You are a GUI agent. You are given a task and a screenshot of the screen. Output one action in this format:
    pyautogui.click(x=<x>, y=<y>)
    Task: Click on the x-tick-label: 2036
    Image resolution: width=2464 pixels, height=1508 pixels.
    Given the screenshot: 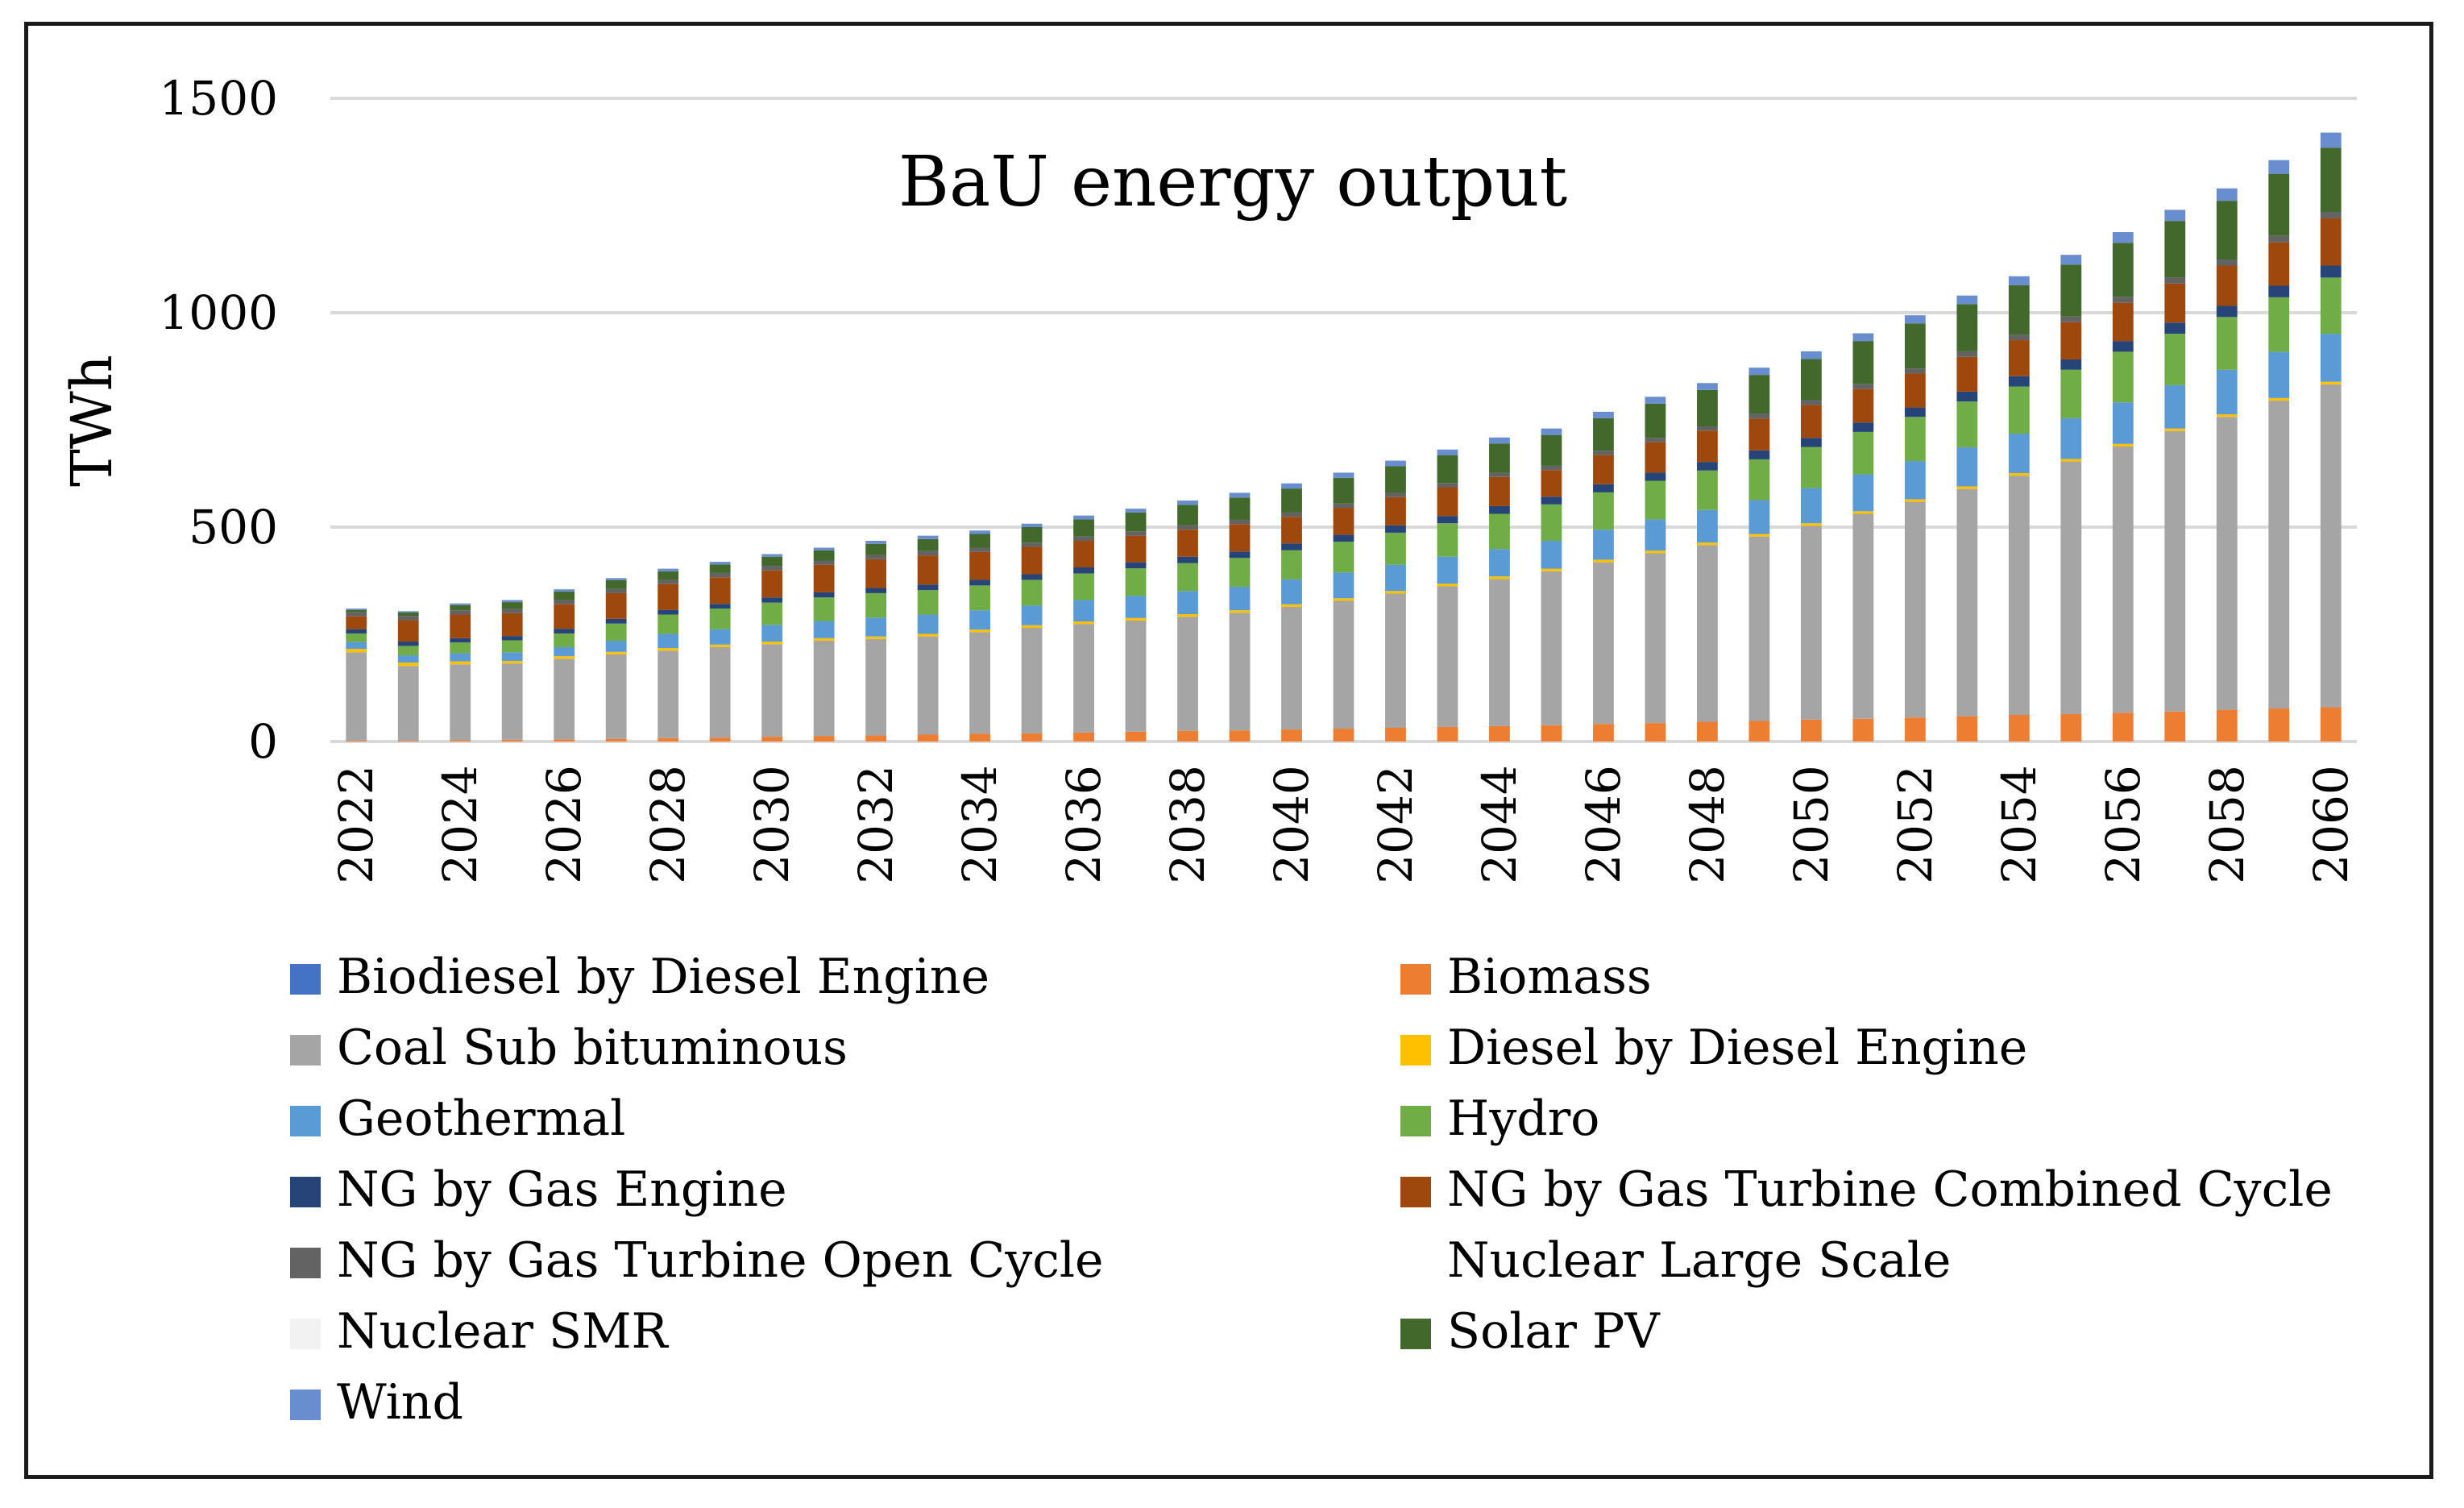 What is the action you would take?
    pyautogui.click(x=1083, y=825)
    